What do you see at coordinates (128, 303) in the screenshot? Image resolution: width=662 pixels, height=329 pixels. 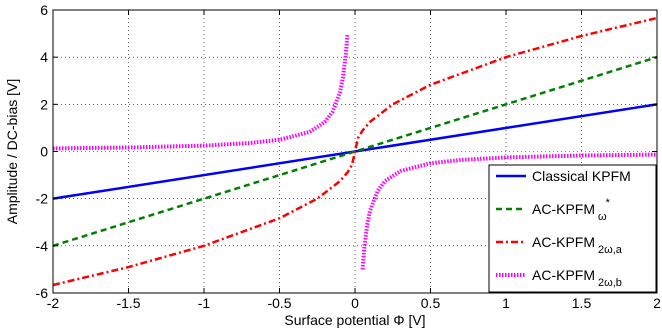 I see `x-tick-label: -1.5` at bounding box center [128, 303].